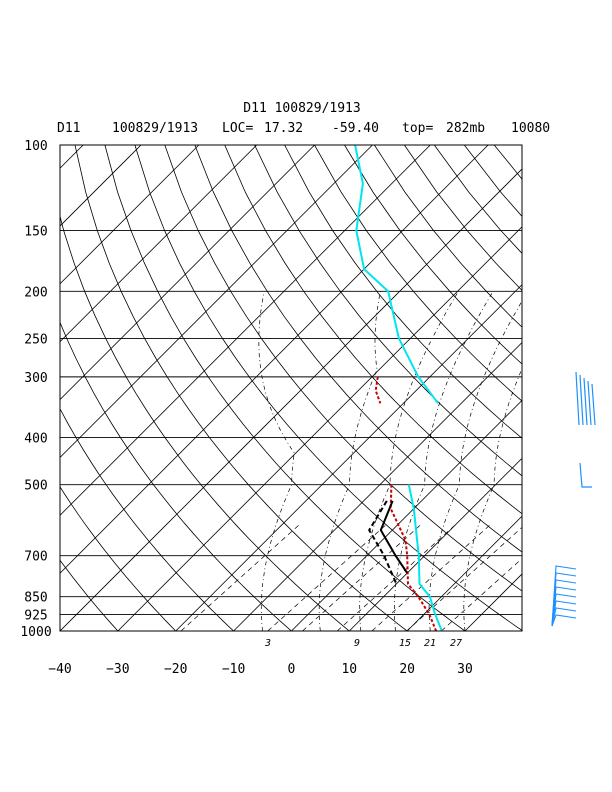  What do you see at coordinates (35, 292) in the screenshot?
I see `pressure-tick-label: 200` at bounding box center [35, 292].